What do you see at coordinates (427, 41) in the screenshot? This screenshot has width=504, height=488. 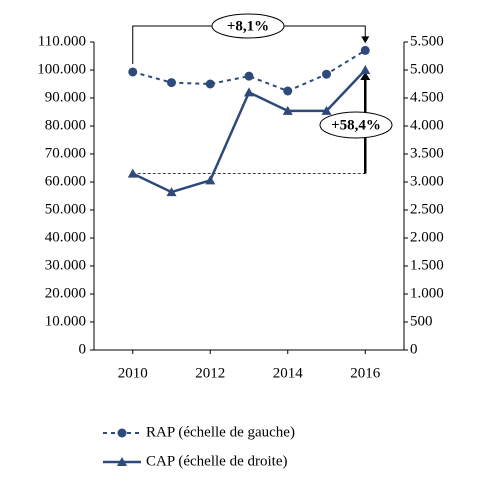 I see `y2-tick-label: 5.500` at bounding box center [427, 41].